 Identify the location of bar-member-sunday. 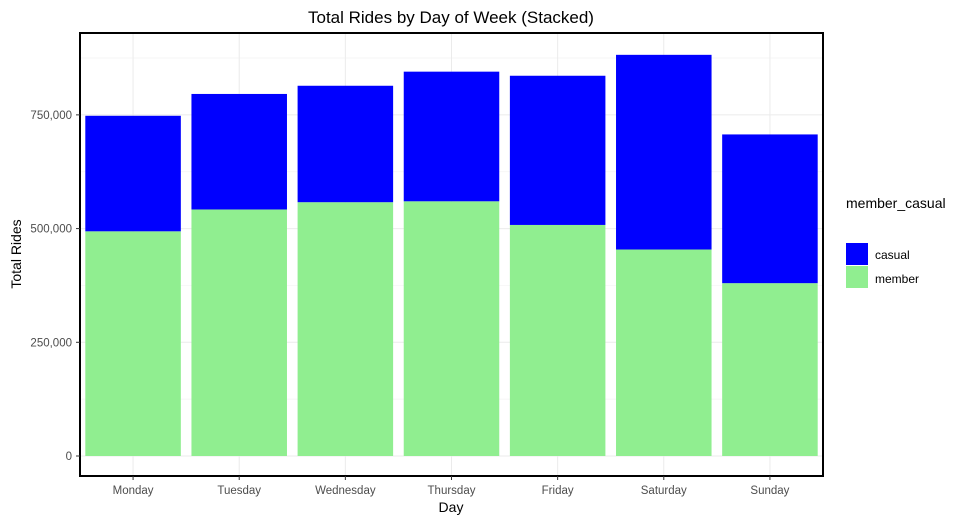
(770, 369).